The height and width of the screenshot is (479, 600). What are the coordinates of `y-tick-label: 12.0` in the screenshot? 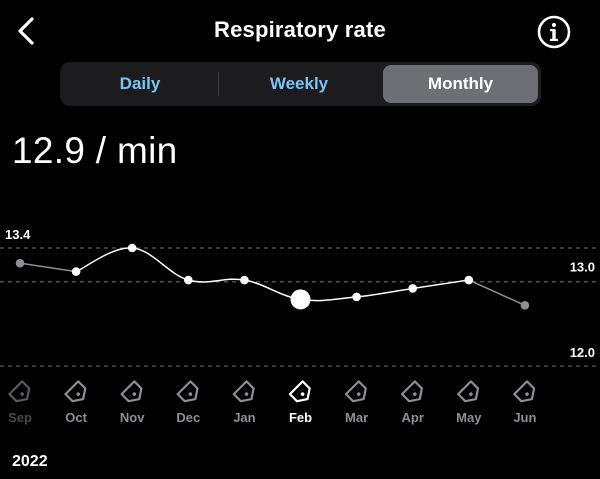 It's located at (582, 352).